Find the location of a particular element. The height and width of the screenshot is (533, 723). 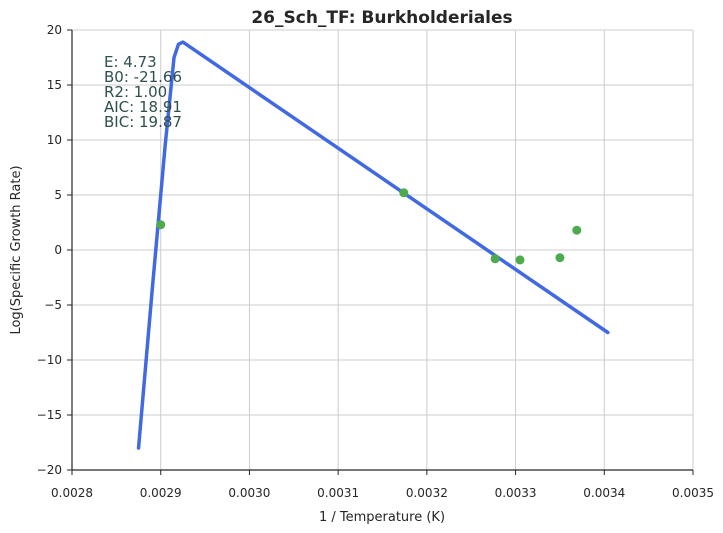

y-tick-label: 10 is located at coordinates (54, 140).